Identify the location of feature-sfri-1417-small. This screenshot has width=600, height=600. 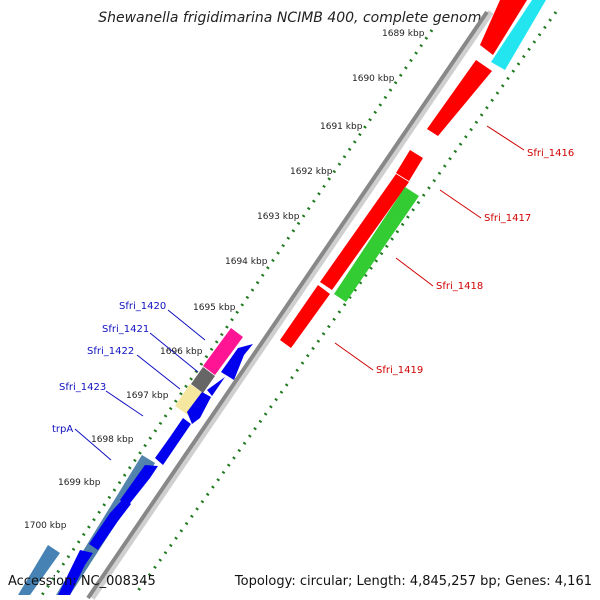
(409, 165).